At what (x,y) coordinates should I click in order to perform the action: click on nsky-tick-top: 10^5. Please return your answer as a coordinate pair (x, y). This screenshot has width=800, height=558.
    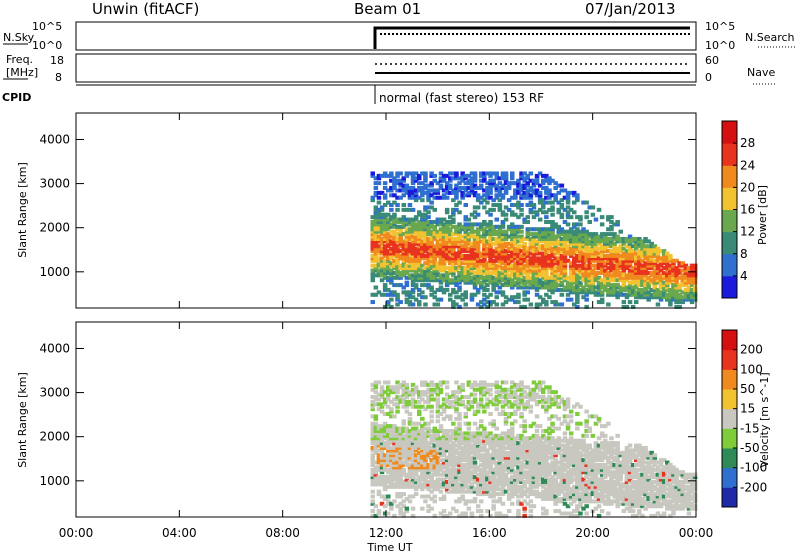
    Looking at the image, I should click on (47, 26).